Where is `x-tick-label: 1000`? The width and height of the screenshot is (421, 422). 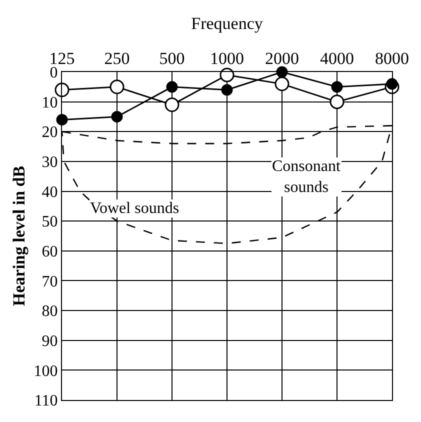
x-tick-label: 1000 is located at coordinates (227, 58).